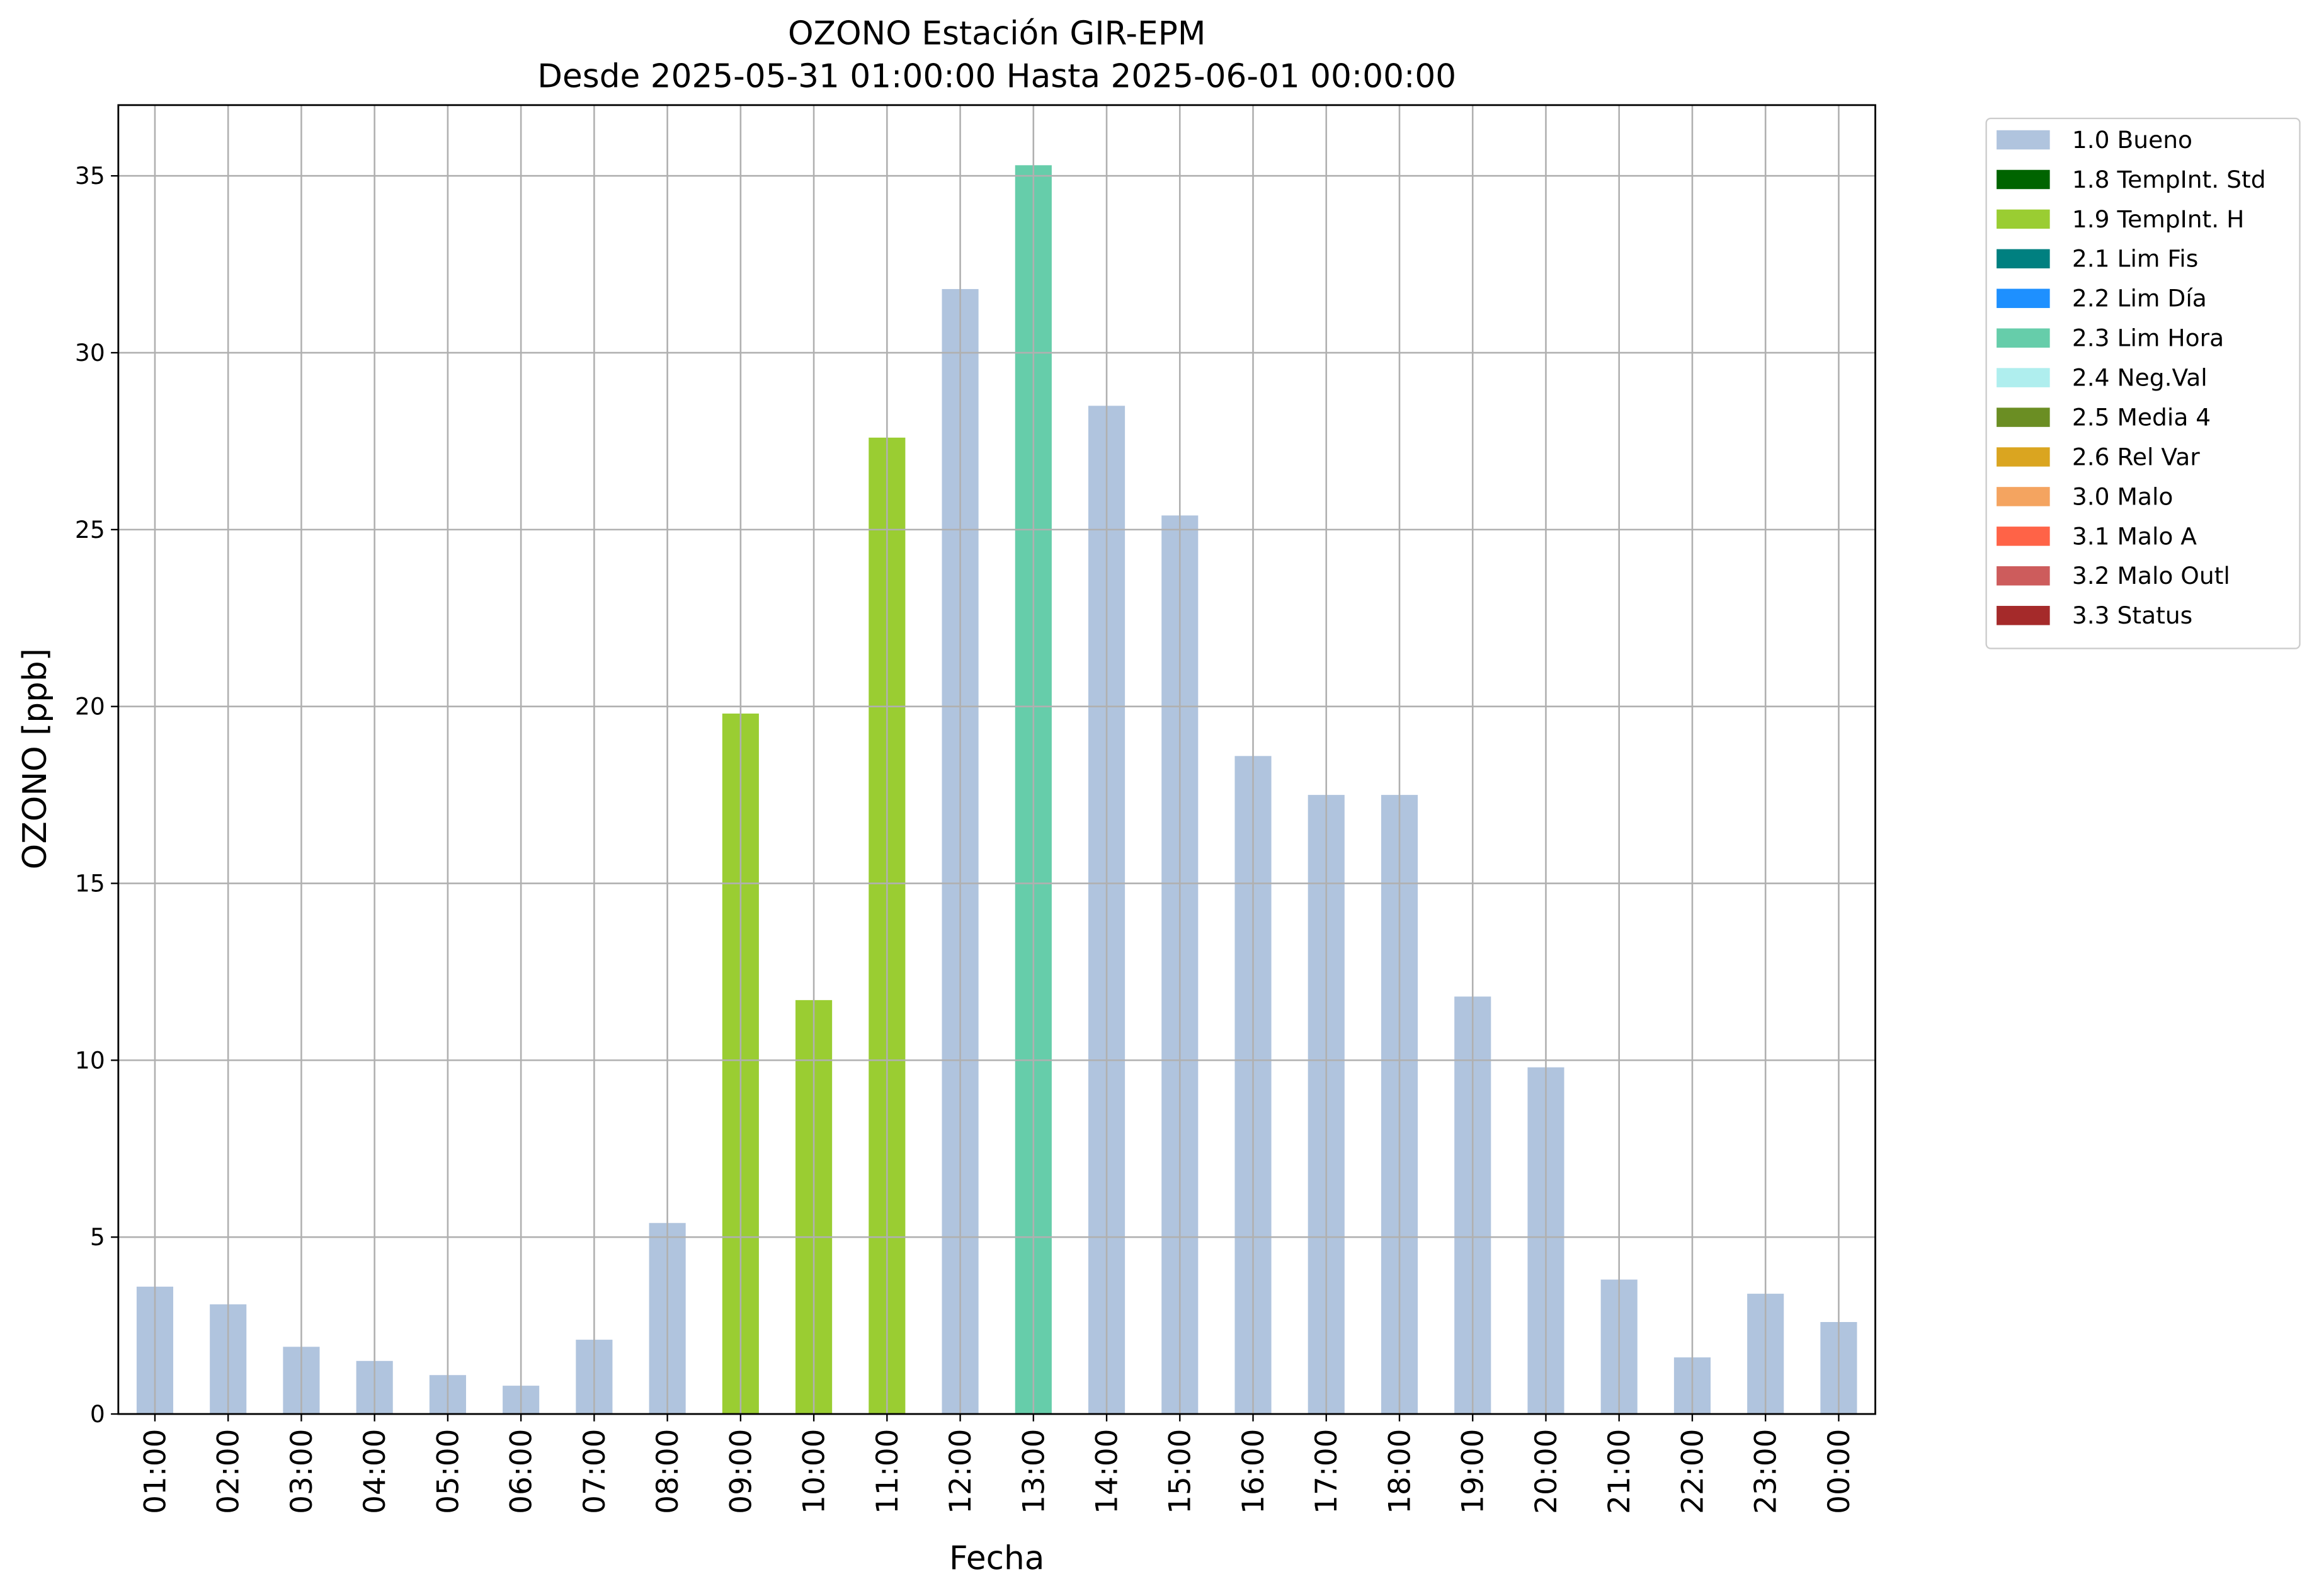 This screenshot has width=2319, height=1596. I want to click on x-tick-label: 04:00, so click(375, 1471).